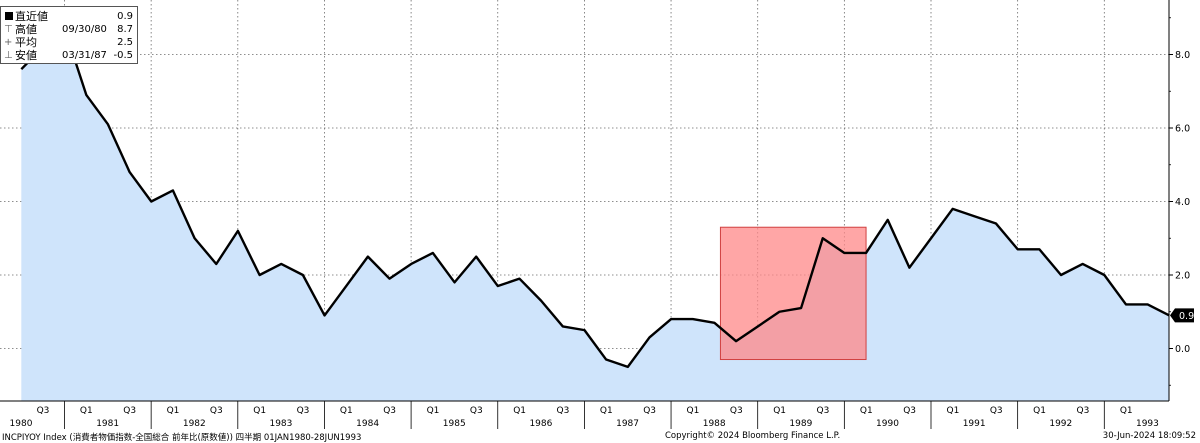 The image size is (1200, 443). I want to click on y-tick-label: 6.0, so click(1182, 129).